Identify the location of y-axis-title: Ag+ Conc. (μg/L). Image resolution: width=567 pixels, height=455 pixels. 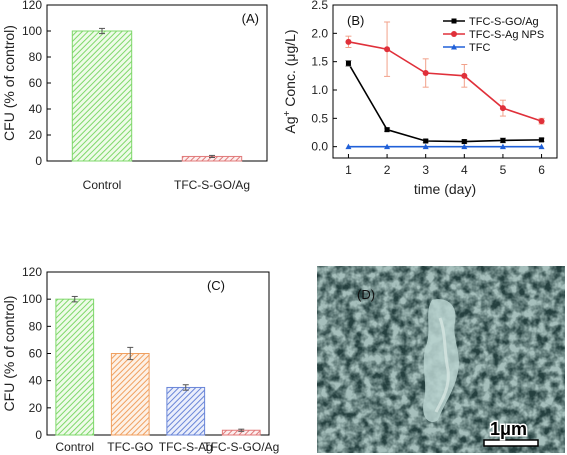
(290, 81).